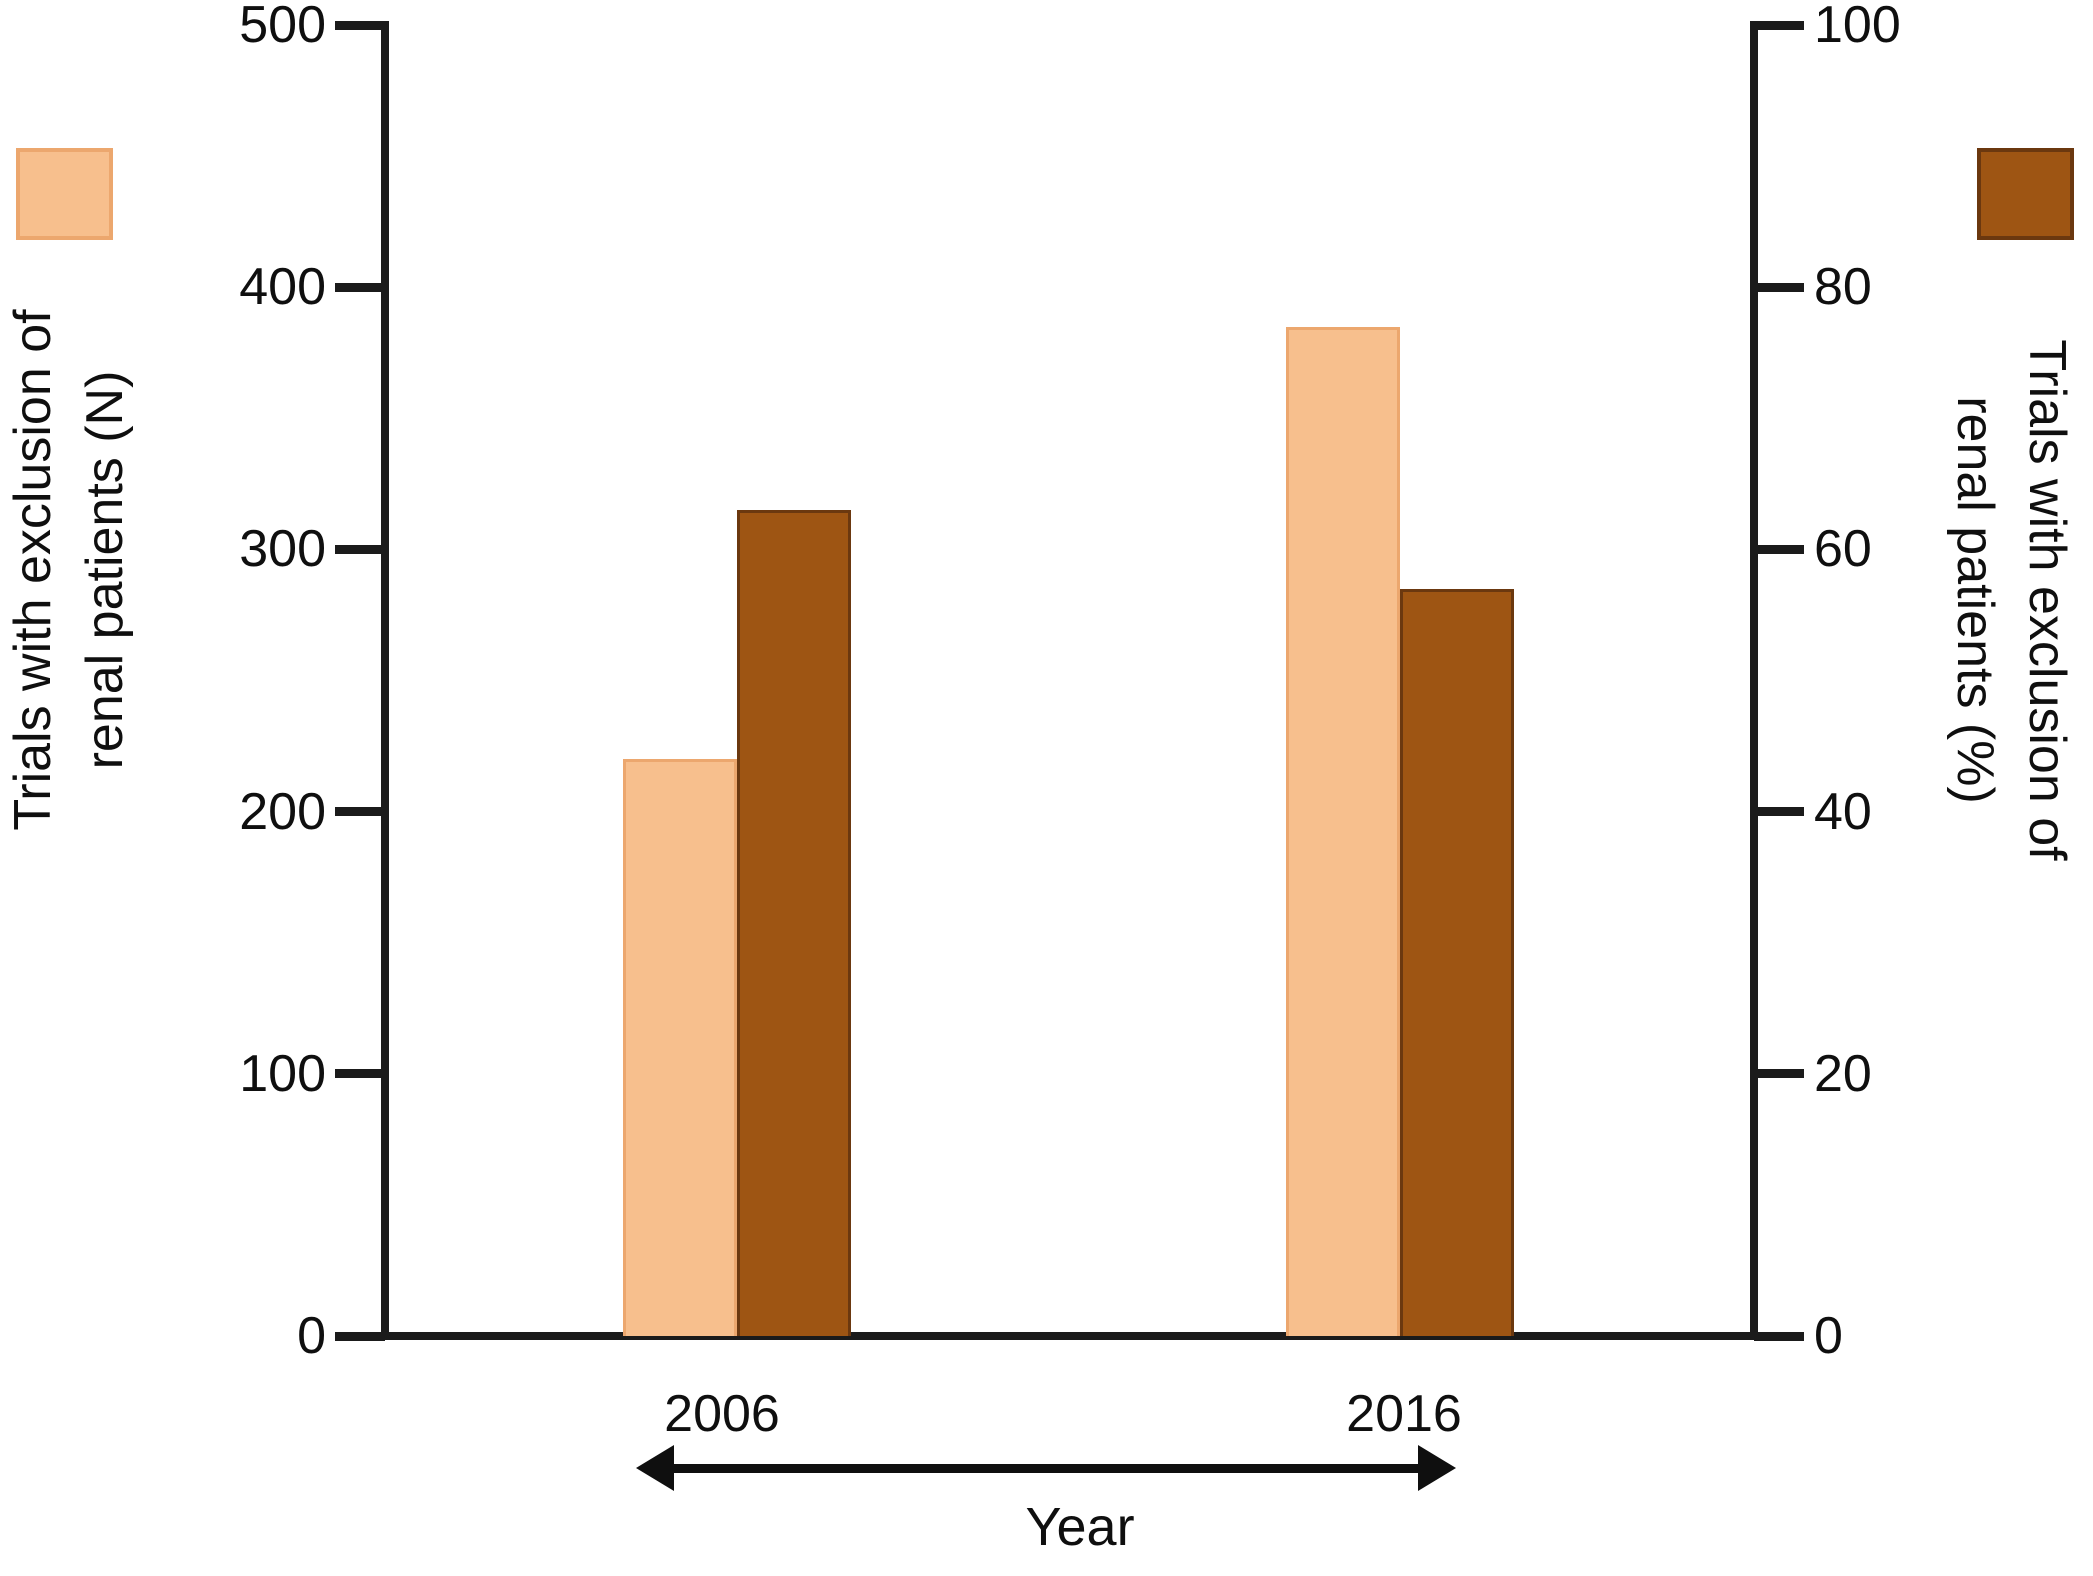  Describe the element at coordinates (1843, 287) in the screenshot. I see `right-axis-tick-label: 80` at that location.